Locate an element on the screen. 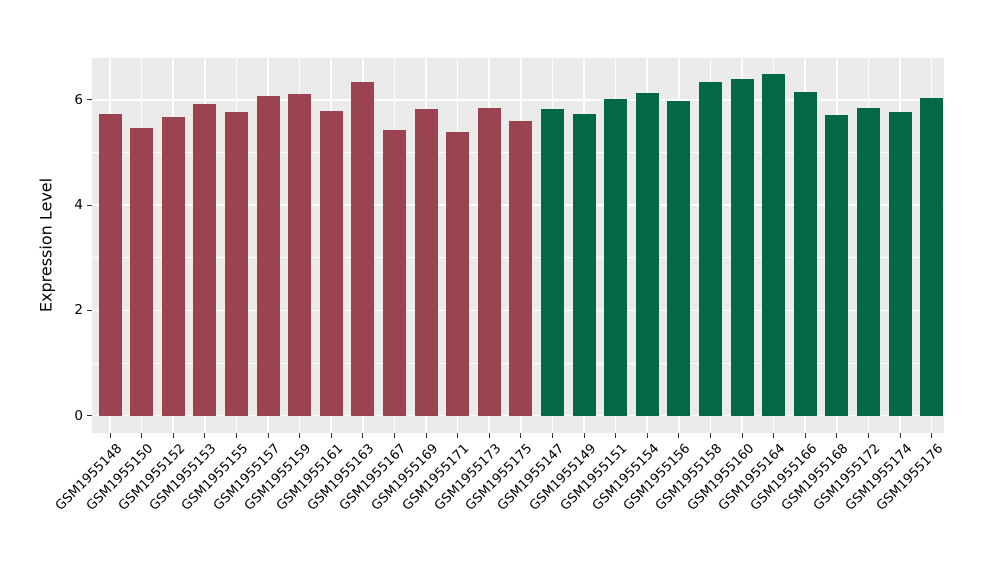 The width and height of the screenshot is (1000, 580). bar-GSM1955160 is located at coordinates (742, 247).